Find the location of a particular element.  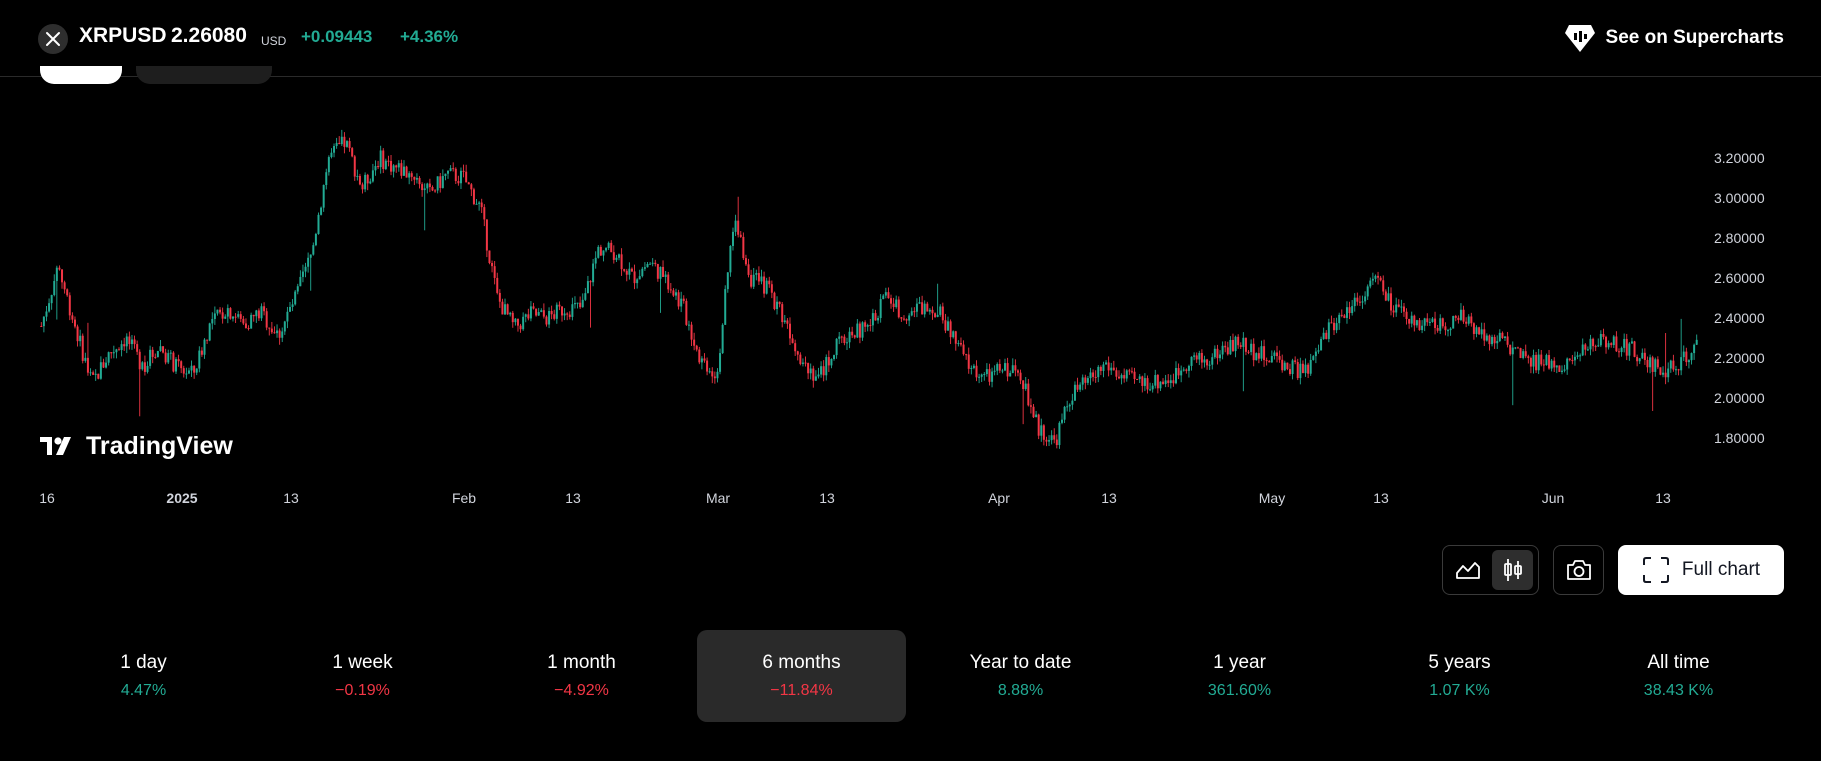

time-axis-label: 2025 is located at coordinates (181, 498).